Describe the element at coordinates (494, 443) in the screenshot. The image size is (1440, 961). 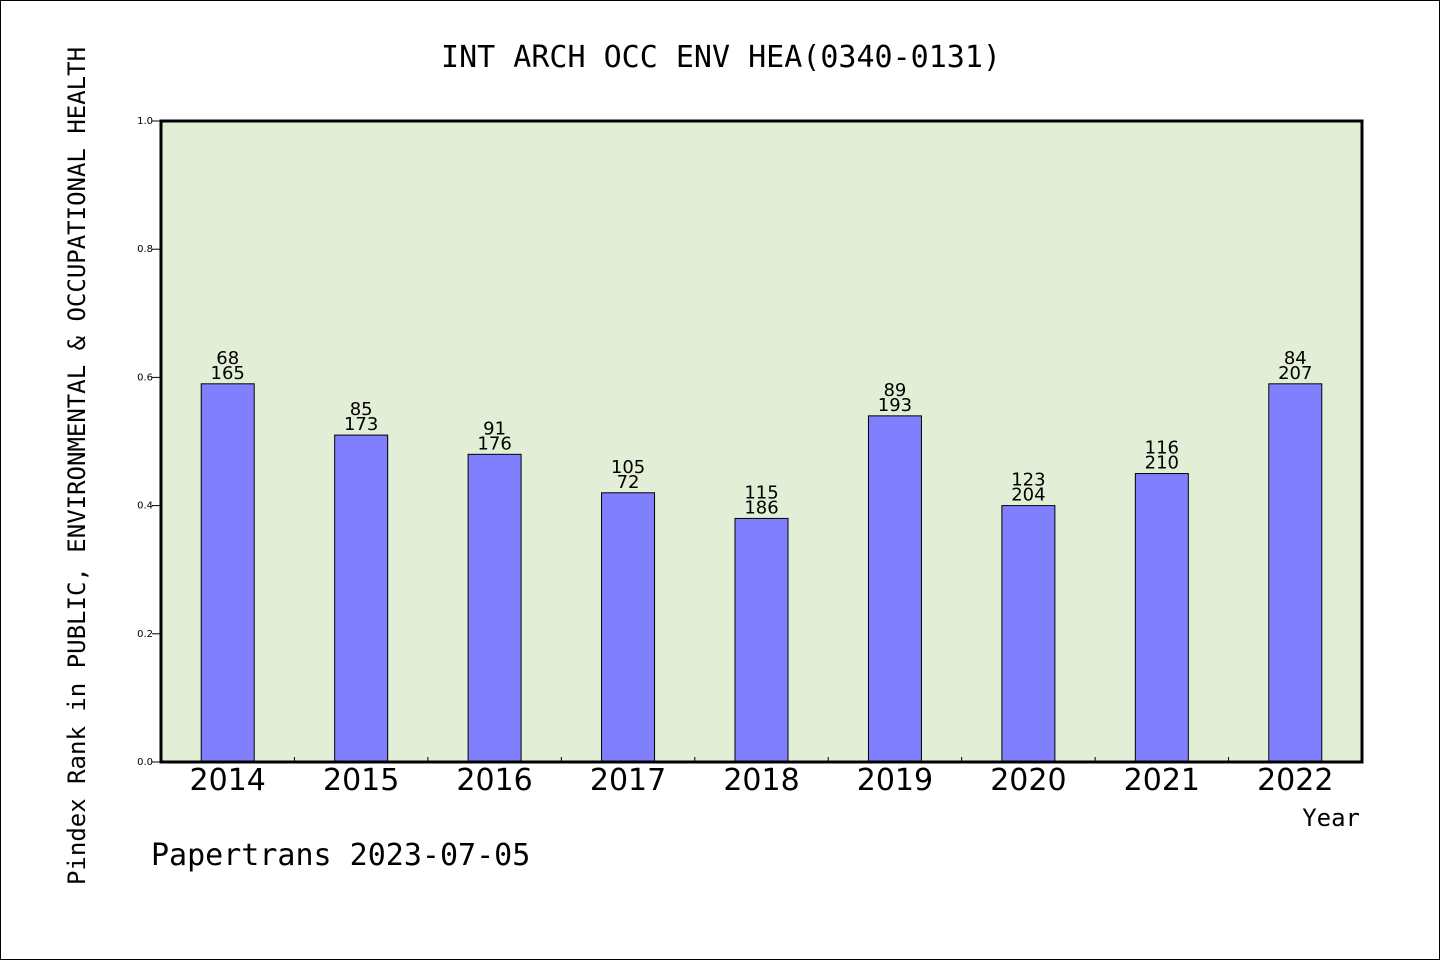
I see `data-label-bottom: 176` at that location.